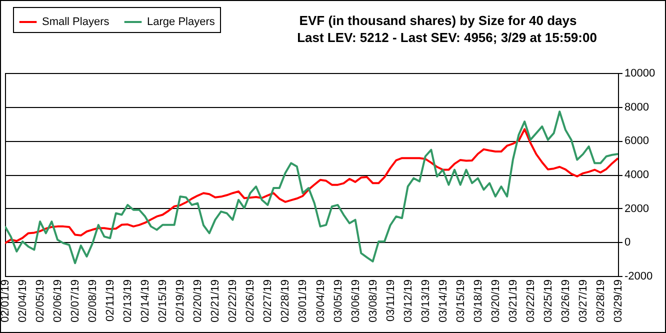 The width and height of the screenshot is (666, 333). I want to click on x-tick-label: 03/18/19, so click(478, 301).